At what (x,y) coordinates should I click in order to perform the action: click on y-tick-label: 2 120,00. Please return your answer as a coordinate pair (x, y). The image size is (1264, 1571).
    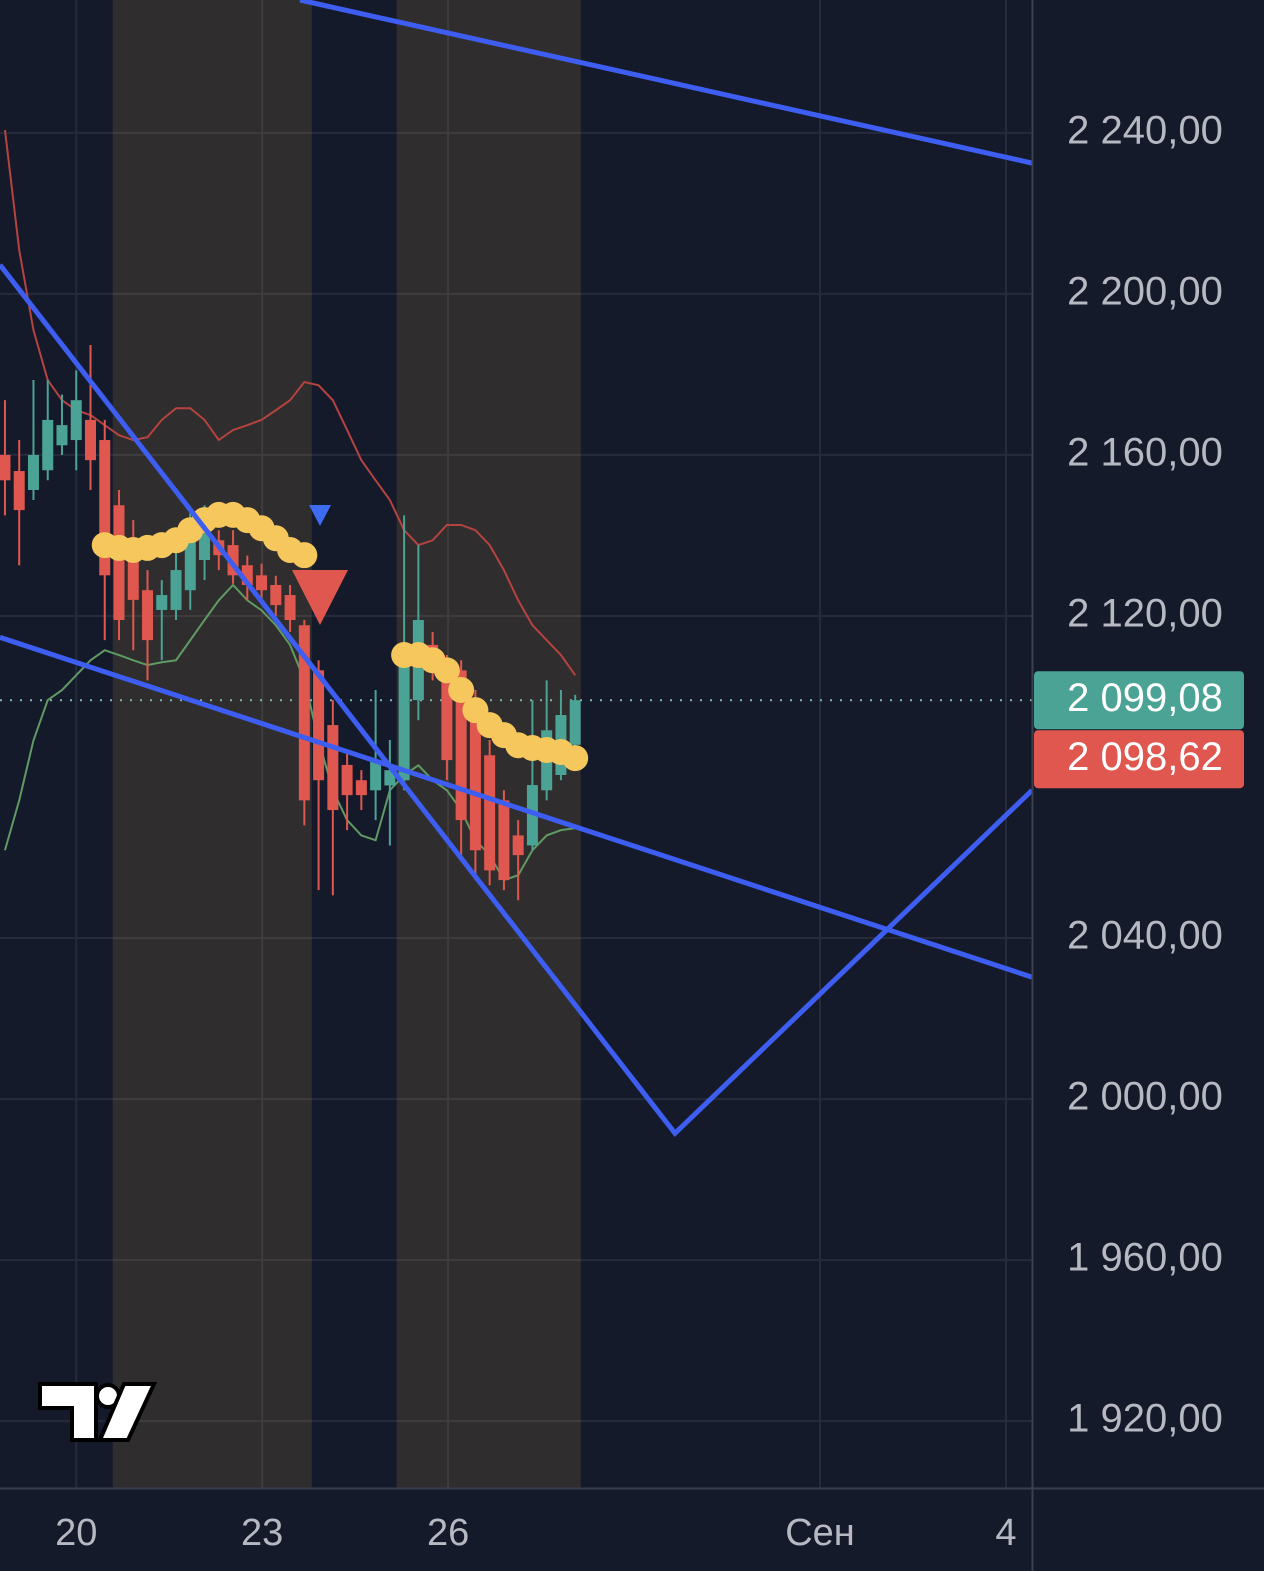
    Looking at the image, I should click on (1145, 614).